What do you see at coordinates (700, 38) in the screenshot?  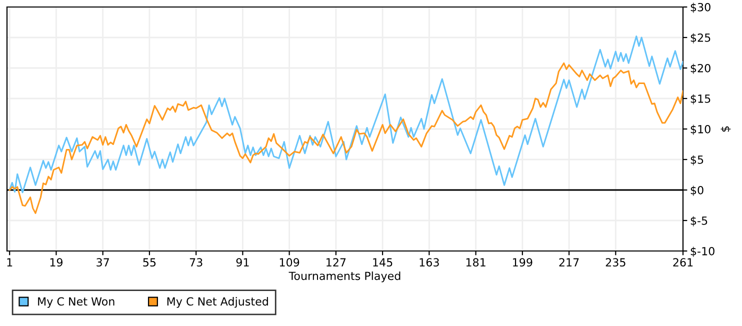 I see `y-tick-label: $25` at bounding box center [700, 38].